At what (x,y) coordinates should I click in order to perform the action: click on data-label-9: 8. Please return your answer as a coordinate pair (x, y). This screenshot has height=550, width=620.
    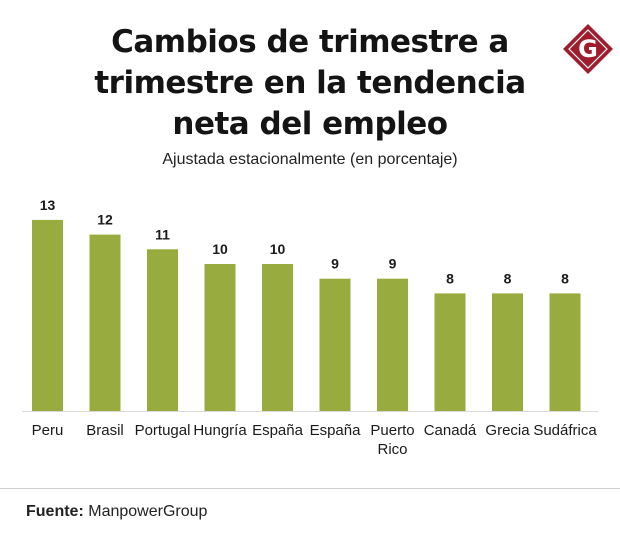
    Looking at the image, I should click on (565, 278).